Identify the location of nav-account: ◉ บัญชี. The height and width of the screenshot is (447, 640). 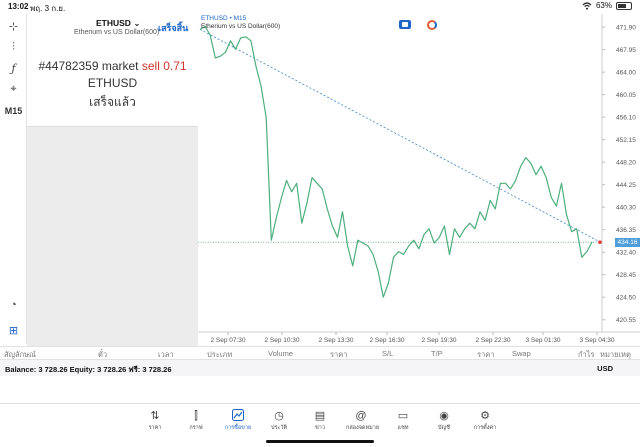
(444, 420).